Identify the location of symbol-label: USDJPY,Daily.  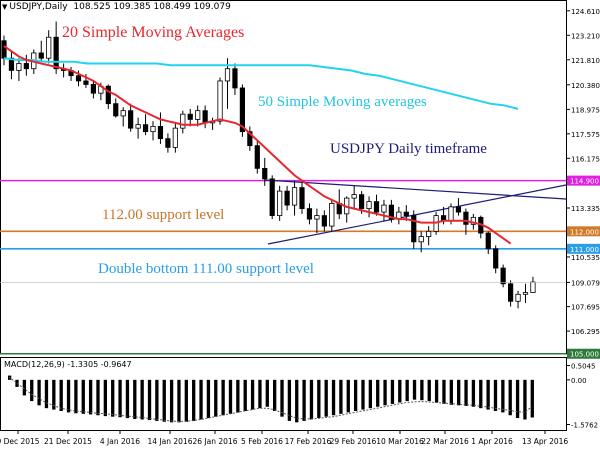
(38, 7).